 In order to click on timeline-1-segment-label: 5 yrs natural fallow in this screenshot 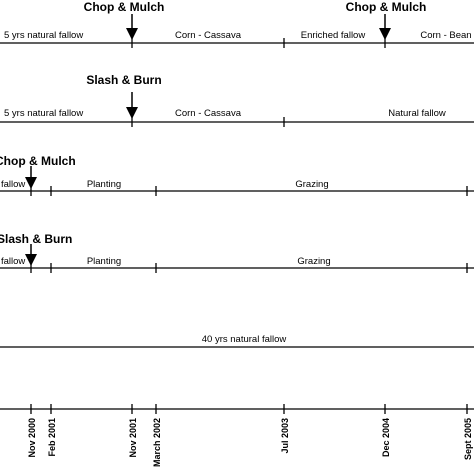, I will do `click(43, 35)`.